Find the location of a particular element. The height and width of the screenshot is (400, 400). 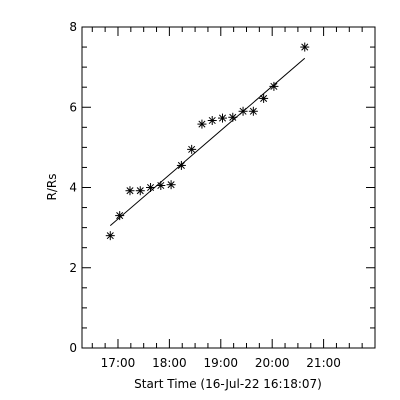

x-axis-title: Start Time (16-Jul-22 16:18:07) is located at coordinates (228, 384).